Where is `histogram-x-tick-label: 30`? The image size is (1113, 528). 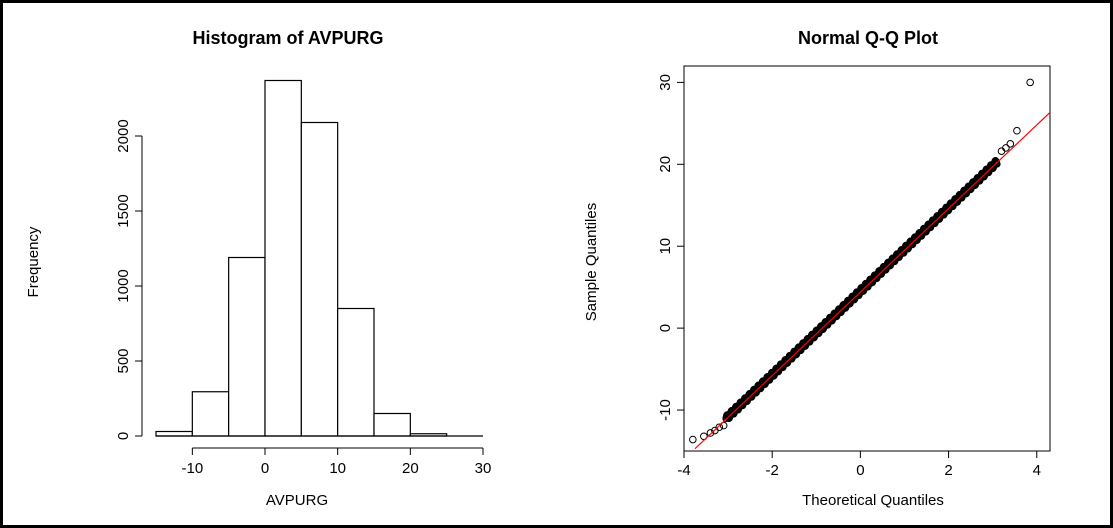 histogram-x-tick-label: 30 is located at coordinates (483, 468).